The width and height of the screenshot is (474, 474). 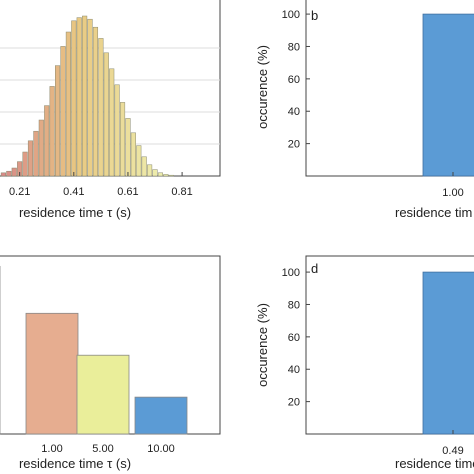 I want to click on panel-a-x-axis-label: residence time τ (s), so click(x=75, y=212).